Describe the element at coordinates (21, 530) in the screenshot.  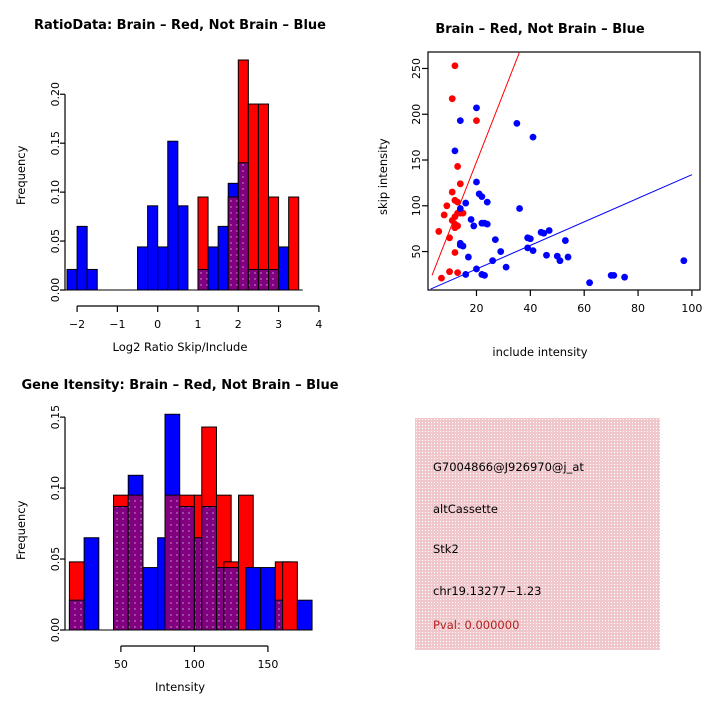
I see `gene-y-axis-title: Frequency` at that location.